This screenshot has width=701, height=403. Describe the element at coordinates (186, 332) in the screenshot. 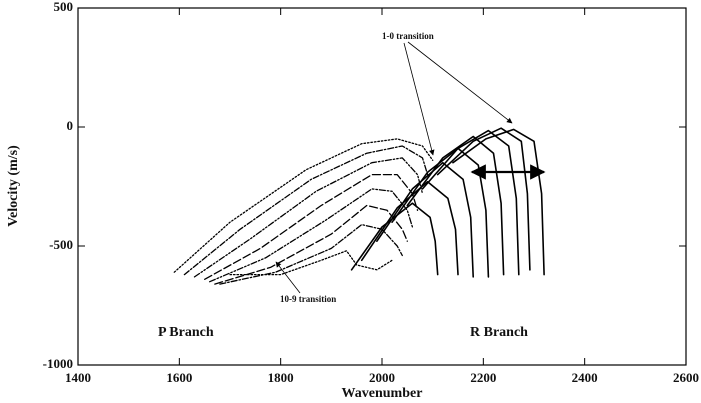

I see `annotation: P Branch` at that location.